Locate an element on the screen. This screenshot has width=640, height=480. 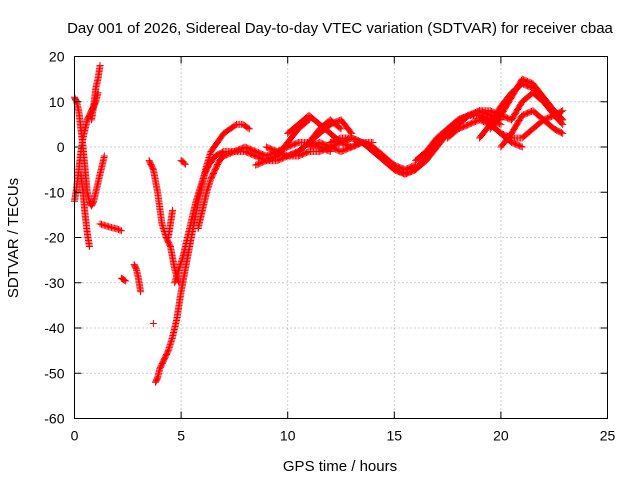
series-arc-2h is located at coordinates (123, 279).